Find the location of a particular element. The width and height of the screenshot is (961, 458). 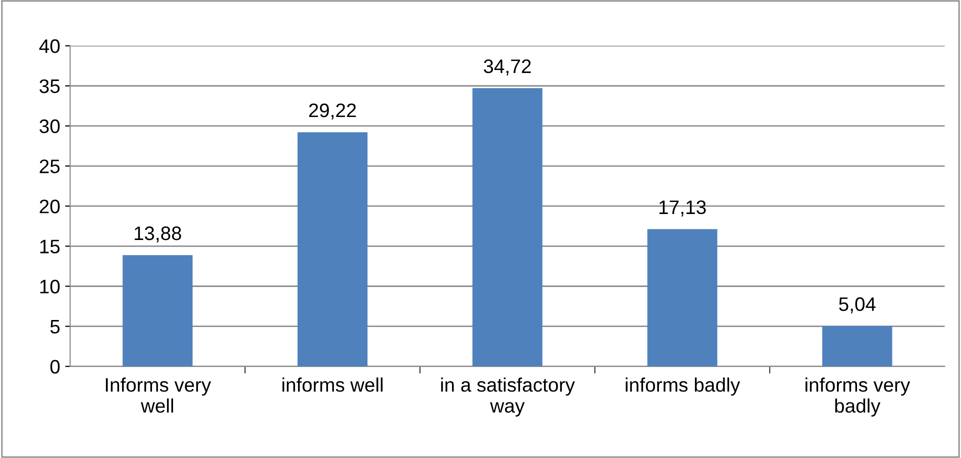

y-tick-label: 40 is located at coordinates (49, 46).